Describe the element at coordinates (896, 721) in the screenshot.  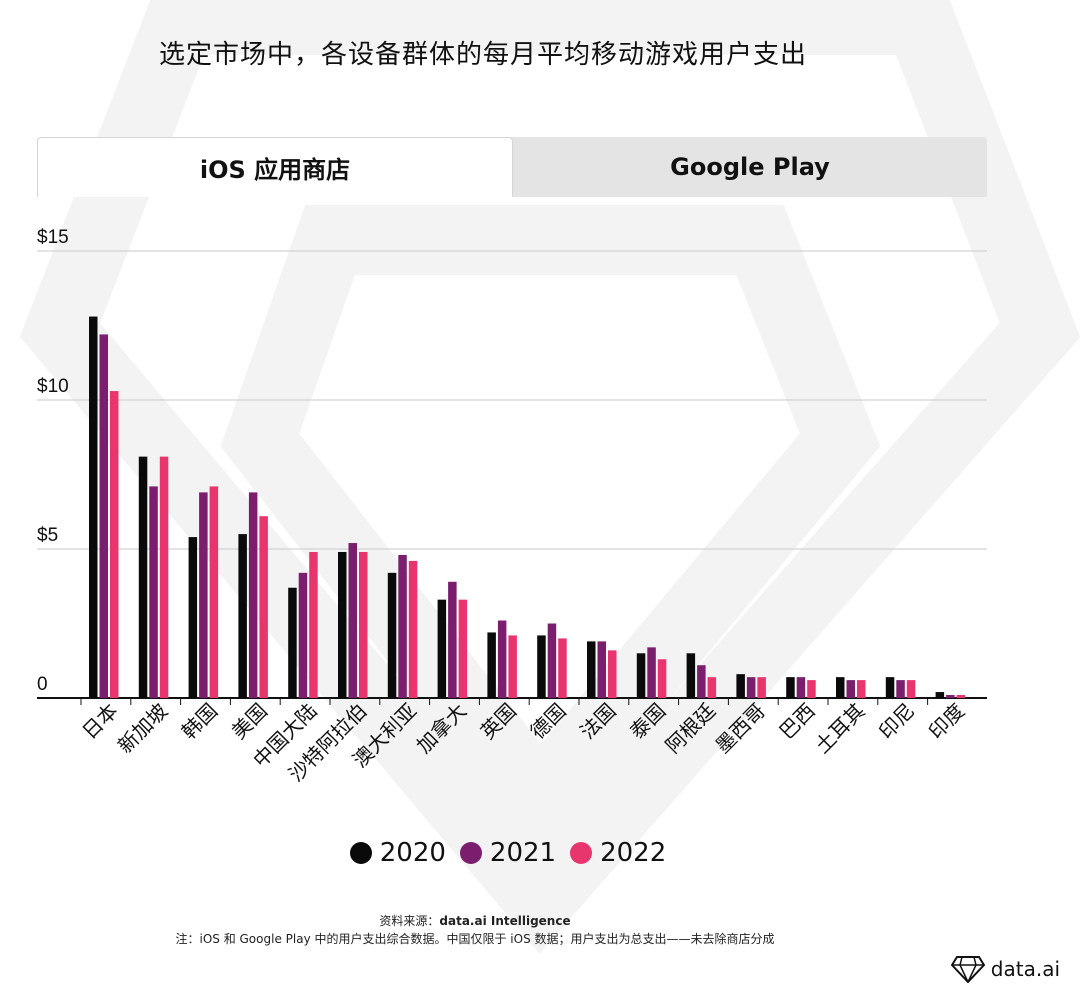
I see `x-tick-label: 印尼` at that location.